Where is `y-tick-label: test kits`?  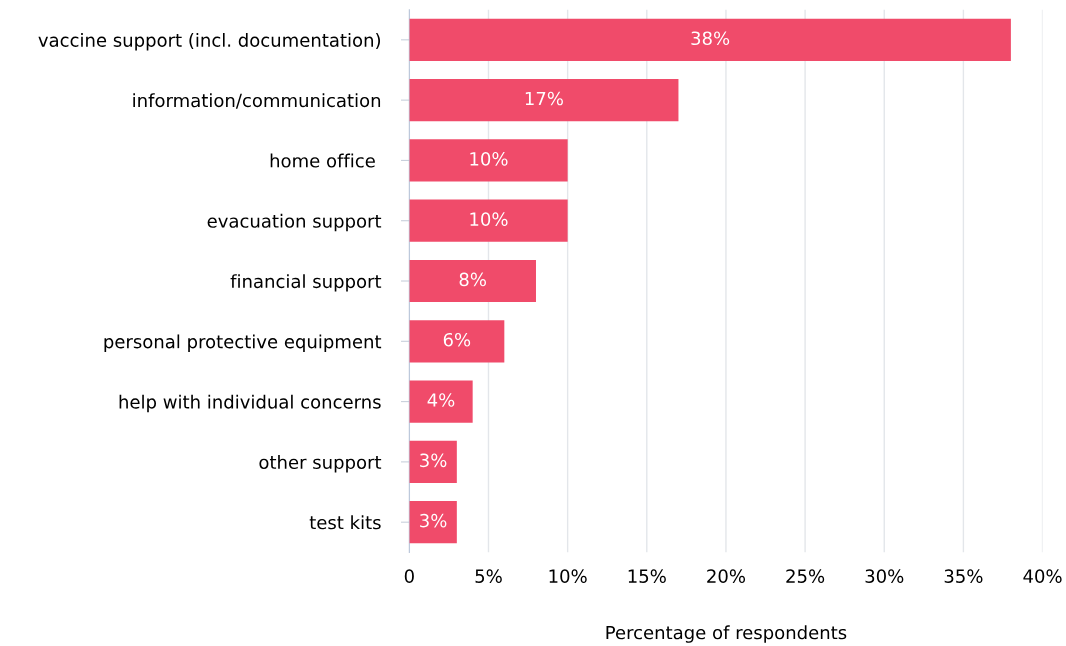
y-tick-label: test kits is located at coordinates (345, 522).